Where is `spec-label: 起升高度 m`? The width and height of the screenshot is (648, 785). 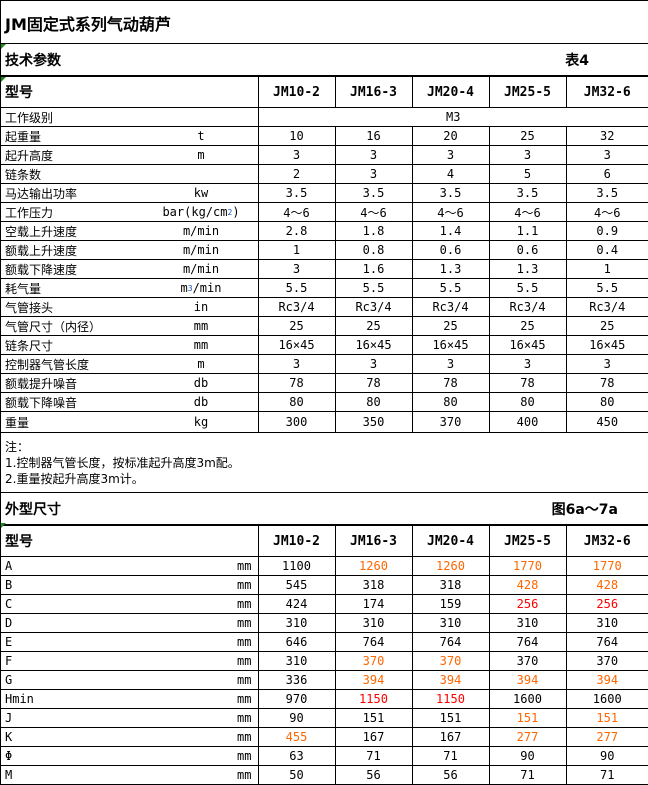 spec-label: 起升高度 m is located at coordinates (130, 155).